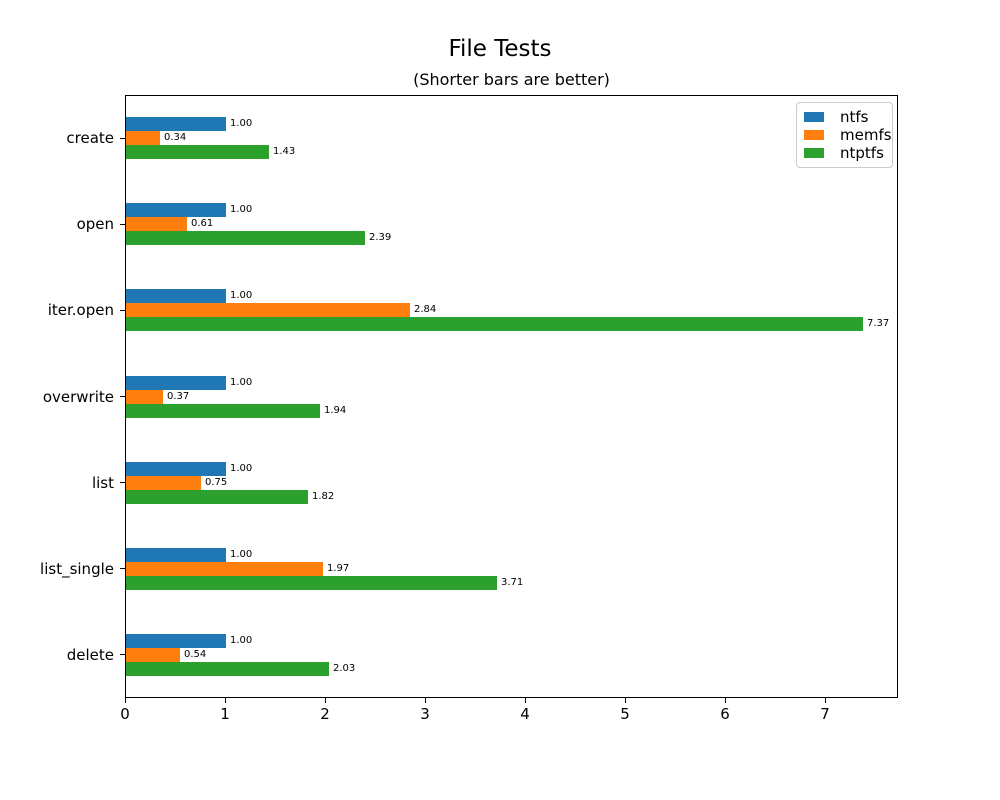 Image resolution: width=1000 pixels, height=800 pixels. I want to click on x-tick-label: 1, so click(225, 714).